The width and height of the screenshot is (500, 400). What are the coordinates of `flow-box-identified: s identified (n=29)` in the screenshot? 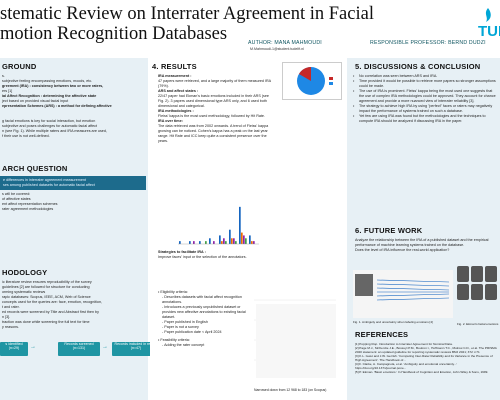 It's located at (14, 349).